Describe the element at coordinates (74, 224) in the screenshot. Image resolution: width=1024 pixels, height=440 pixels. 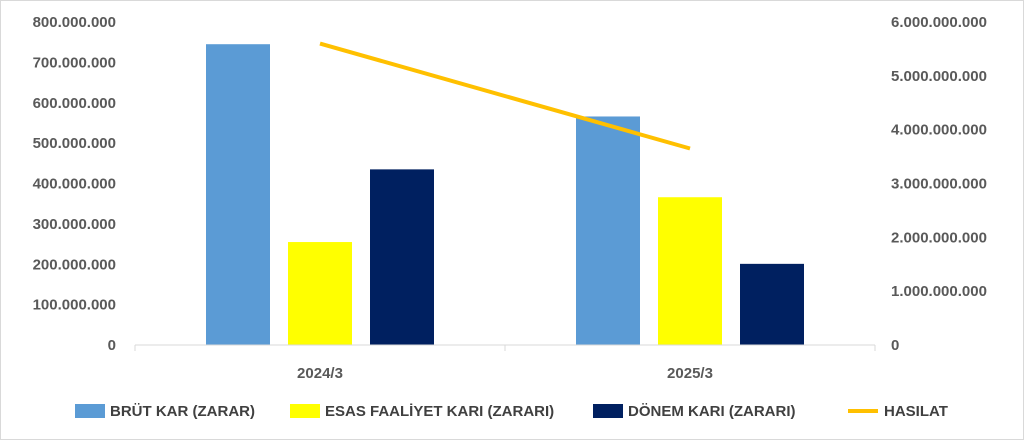
I see `left-tick-label: 300.000.000` at that location.